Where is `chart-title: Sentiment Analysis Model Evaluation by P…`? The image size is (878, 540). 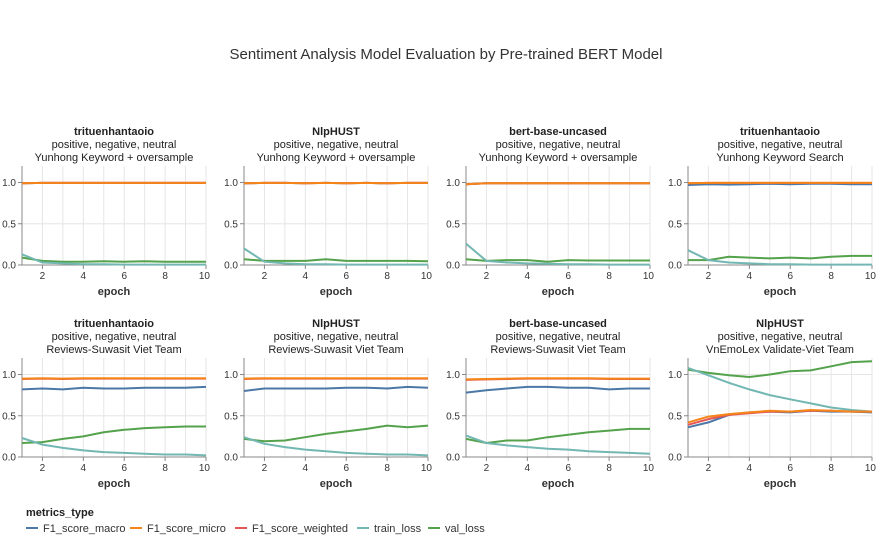
chart-title: Sentiment Analysis Model Evaluation by P… is located at coordinates (445, 54).